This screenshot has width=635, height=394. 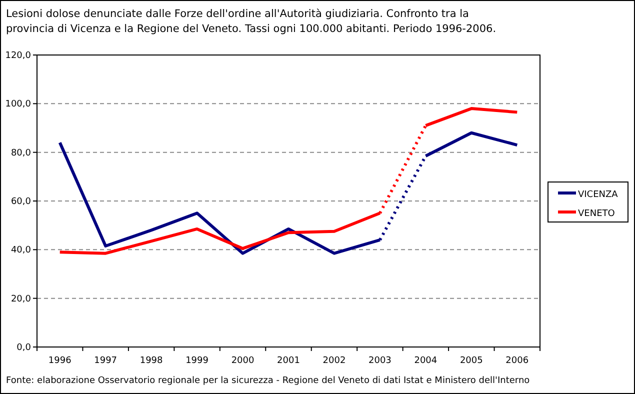 What do you see at coordinates (106, 361) in the screenshot?
I see `x-tick-label: 1997` at bounding box center [106, 361].